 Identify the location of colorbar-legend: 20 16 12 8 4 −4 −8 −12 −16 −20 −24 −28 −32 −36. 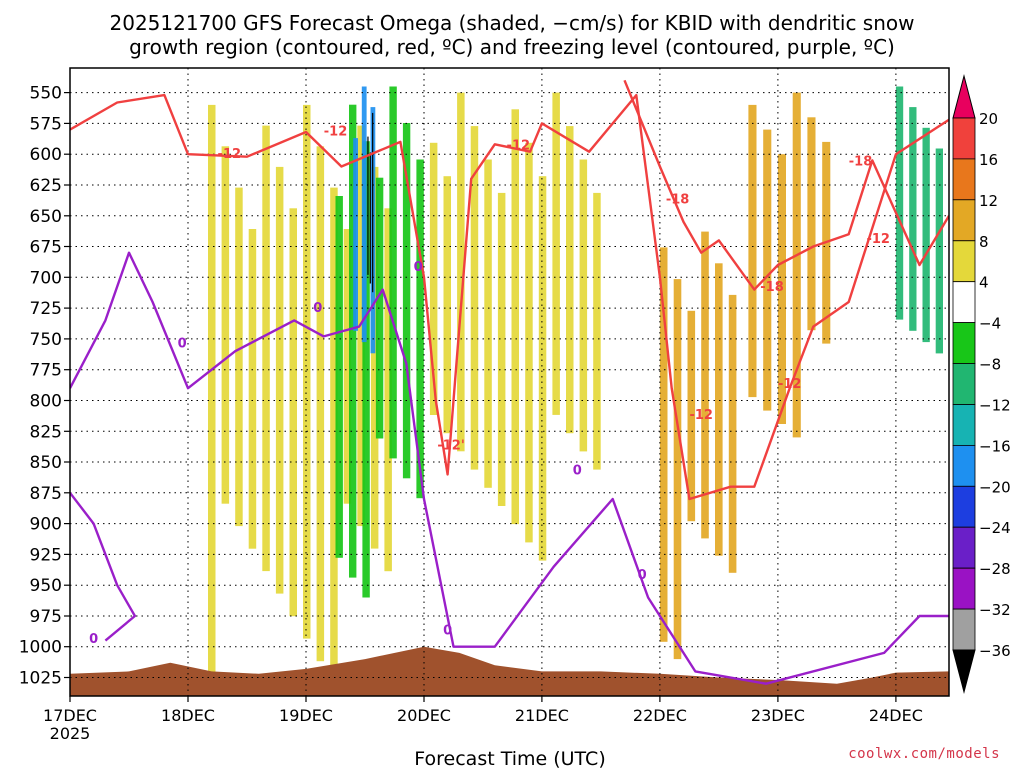
(981, 384).